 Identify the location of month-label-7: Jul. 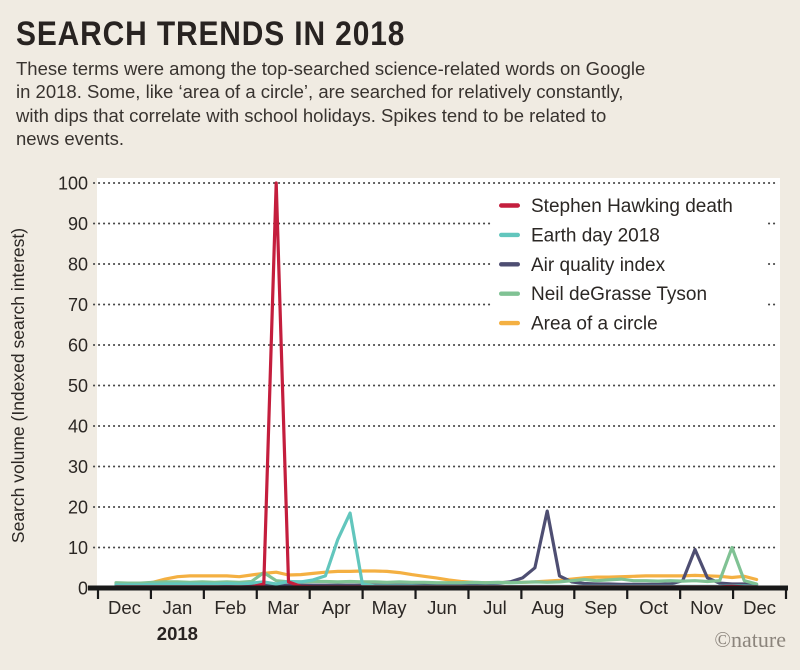
(495, 607).